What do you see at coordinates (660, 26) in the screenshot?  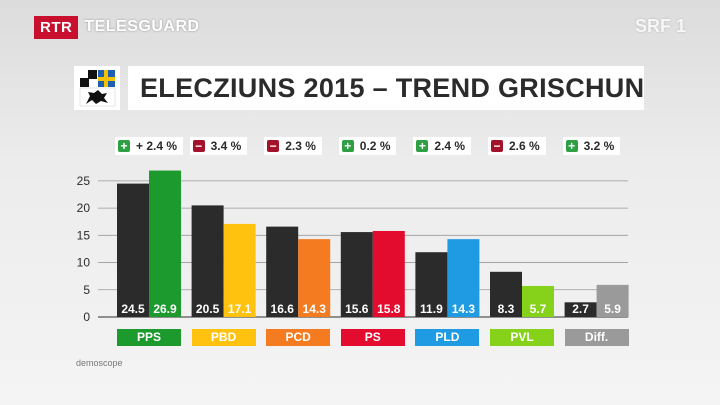 I see `channel-logo: SRF 1` at bounding box center [660, 26].